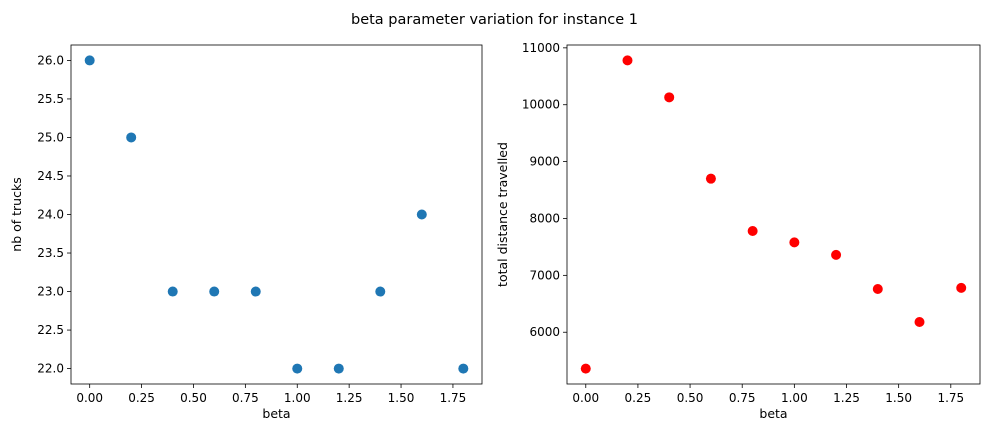  Describe the element at coordinates (401, 398) in the screenshot. I see `chart-left-x-tick-label: 1.50` at that location.